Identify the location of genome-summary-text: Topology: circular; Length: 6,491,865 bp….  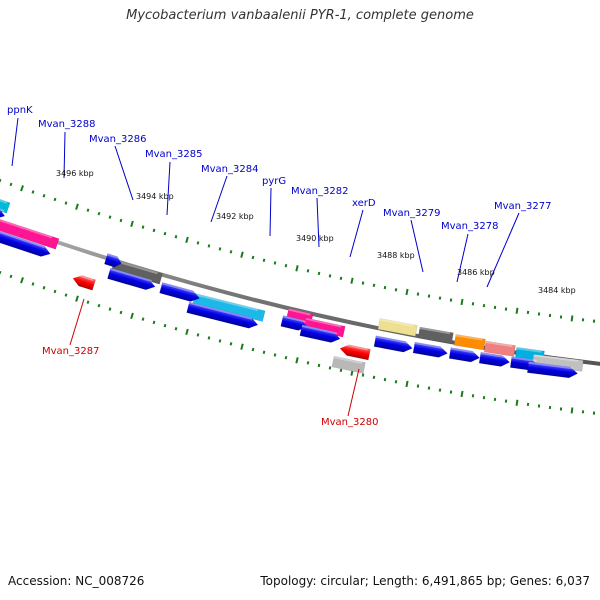
(425, 581).